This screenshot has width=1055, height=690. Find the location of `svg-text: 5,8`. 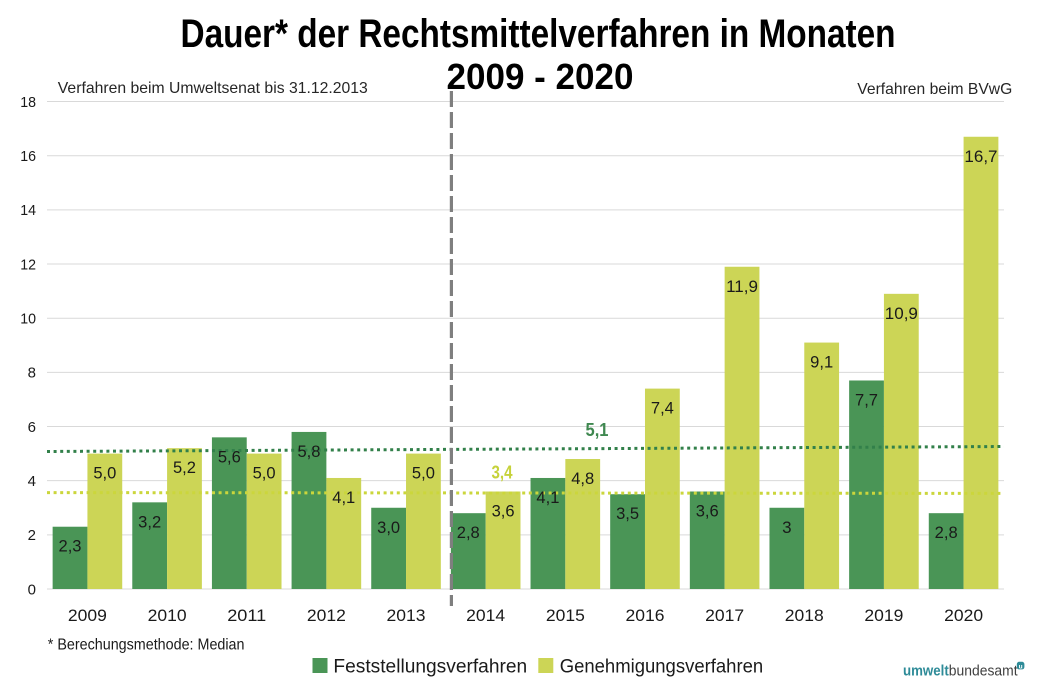

svg-text: 5,8 is located at coordinates (308, 451).